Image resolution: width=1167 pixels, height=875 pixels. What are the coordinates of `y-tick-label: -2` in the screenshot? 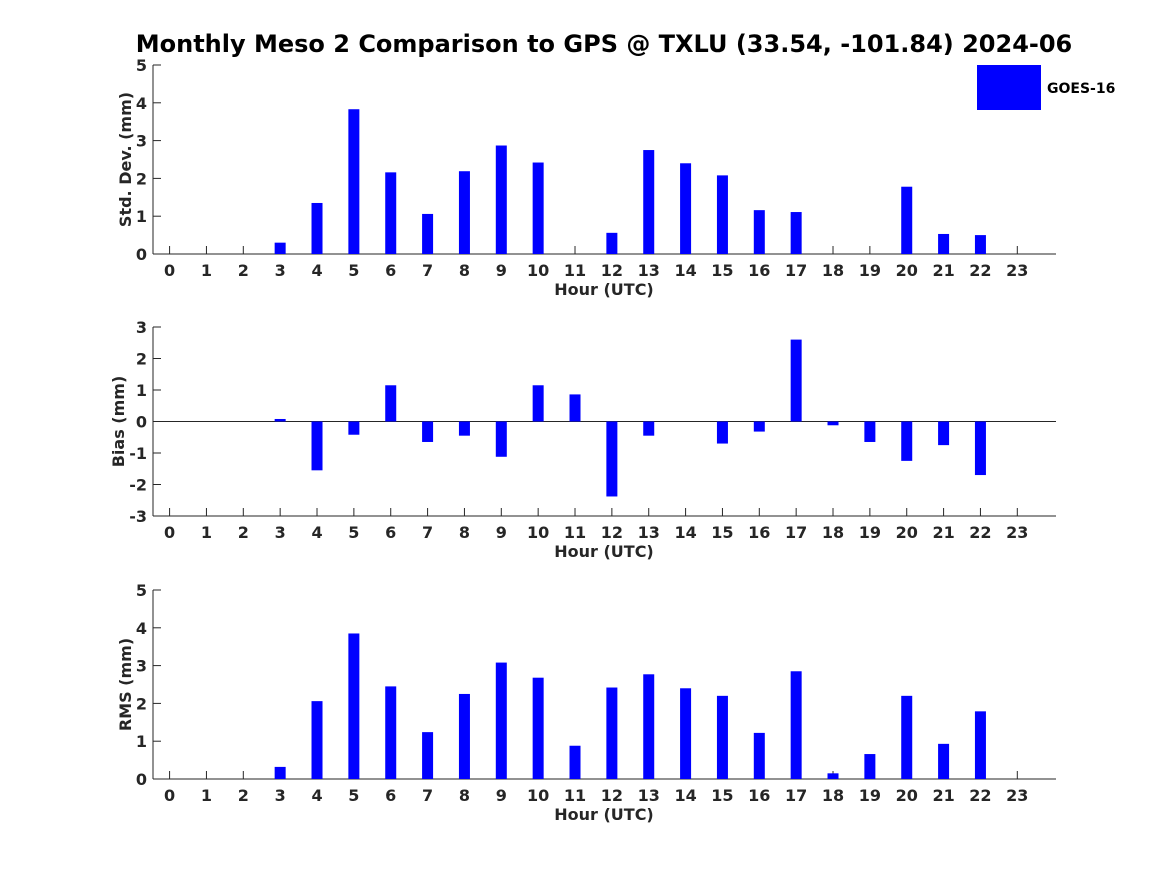 It's located at (138, 485).